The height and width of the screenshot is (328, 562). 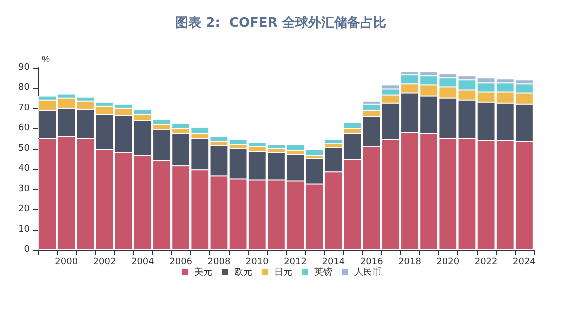 What do you see at coordinates (24, 108) in the screenshot?
I see `y-tick-label: 70` at bounding box center [24, 108].